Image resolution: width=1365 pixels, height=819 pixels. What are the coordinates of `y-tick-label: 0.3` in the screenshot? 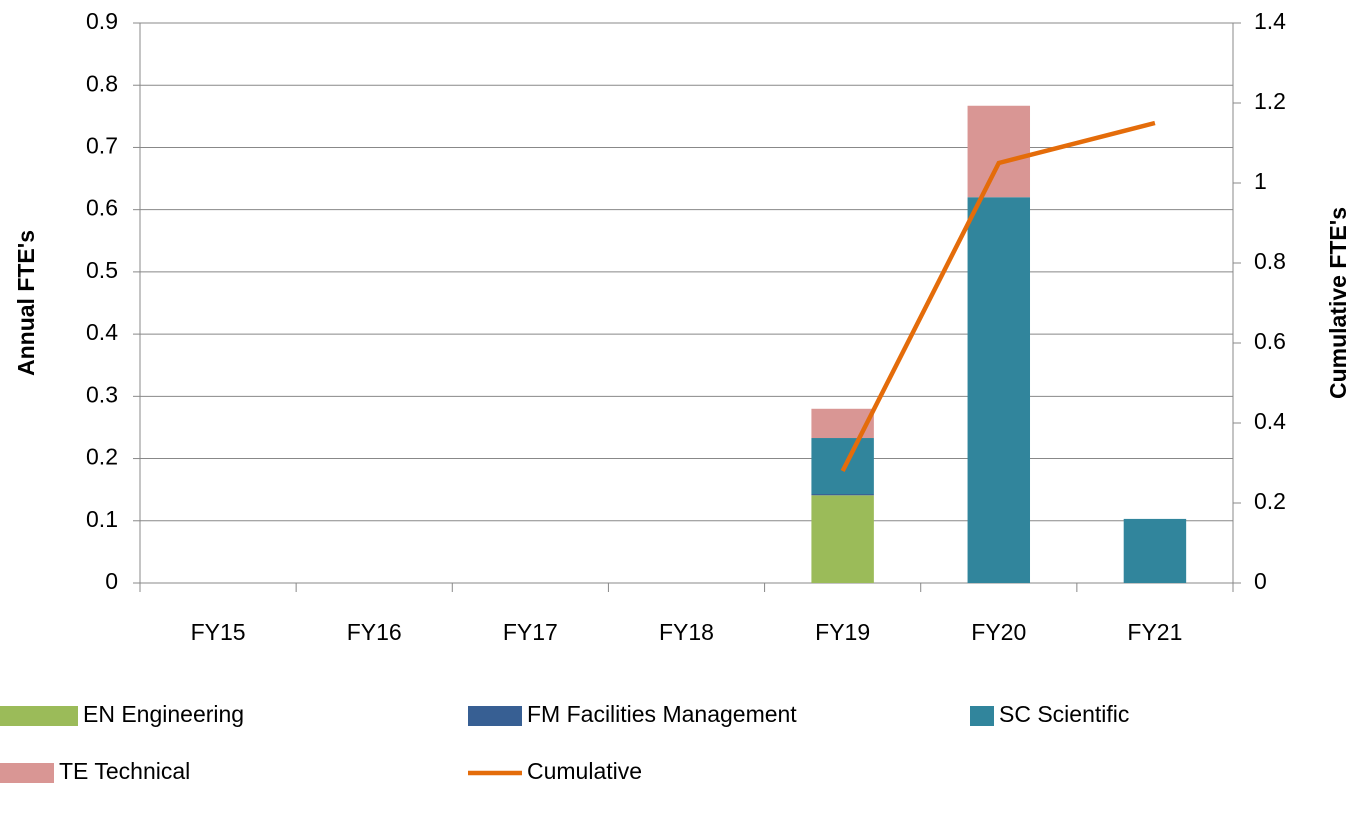 It's located at (102, 394).